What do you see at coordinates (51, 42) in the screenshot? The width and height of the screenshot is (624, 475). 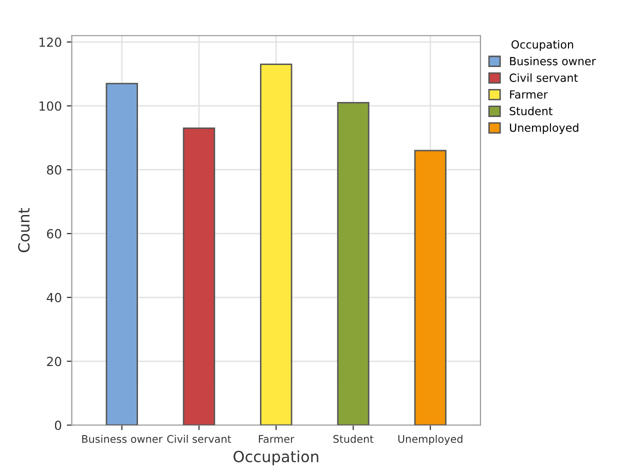 I see `y-tick-label: 120` at bounding box center [51, 42].